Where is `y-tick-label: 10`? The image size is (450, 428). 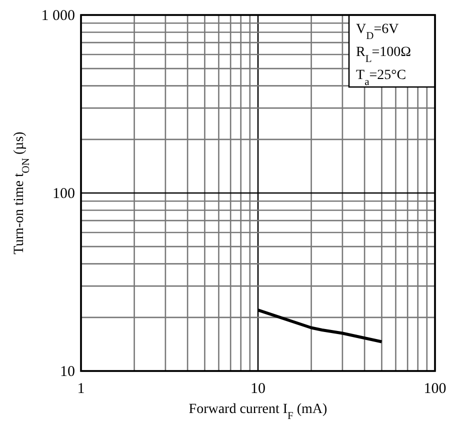 y-tick-label: 10 is located at coordinates (67, 372).